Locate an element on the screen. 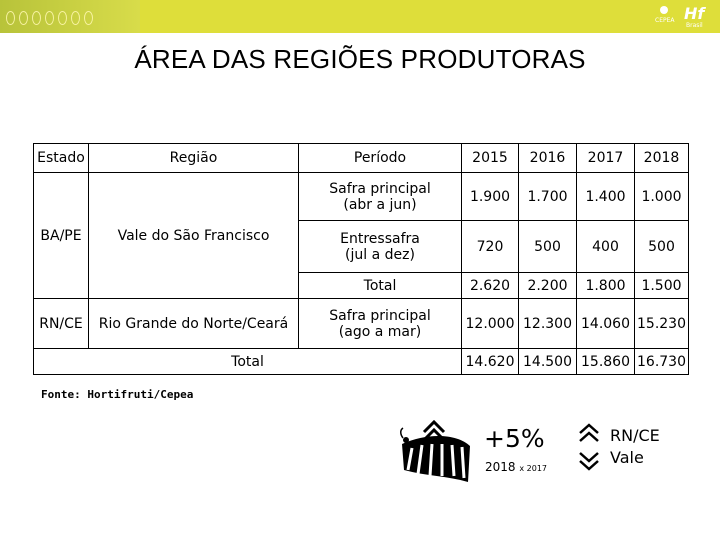 This screenshot has width=720, height=540. value-cell: 1.700 is located at coordinates (547, 196).